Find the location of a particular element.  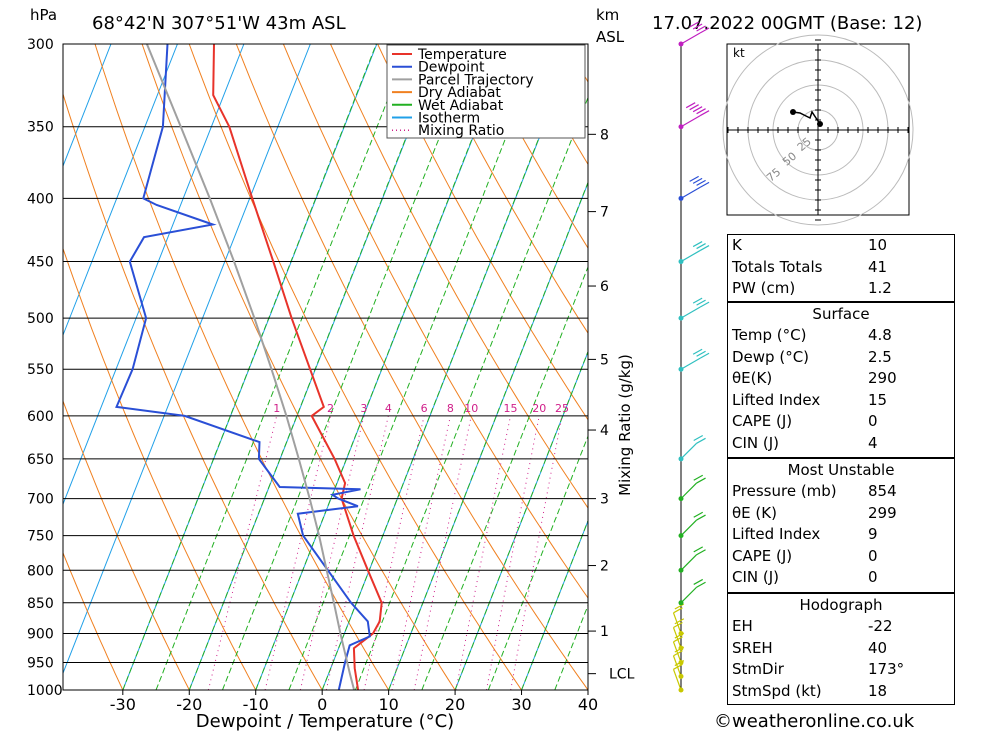

hodo-label: SREH is located at coordinates (752, 647).